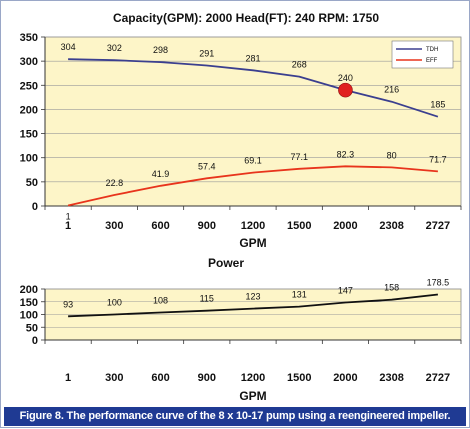 This screenshot has height=429, width=470. I want to click on chart-0-data-label: 80, so click(392, 155).